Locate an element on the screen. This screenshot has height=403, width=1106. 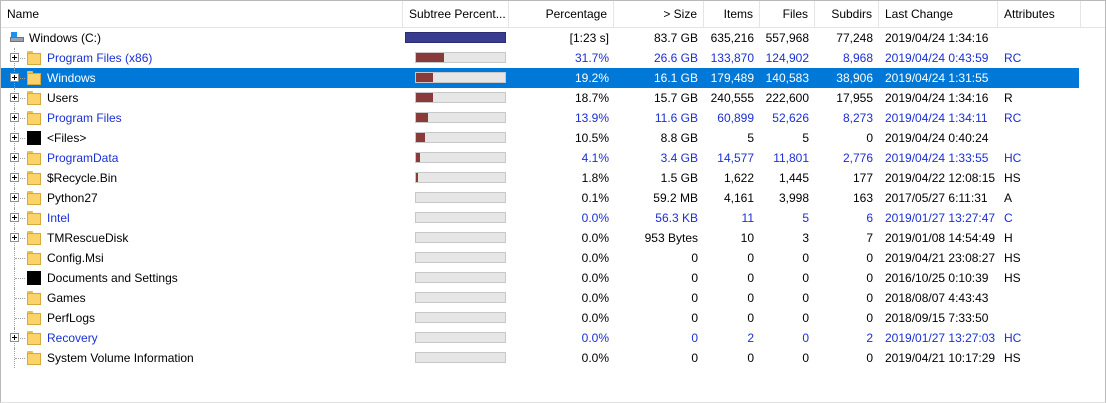
header-percentage: Percentage is located at coordinates (561, 14).